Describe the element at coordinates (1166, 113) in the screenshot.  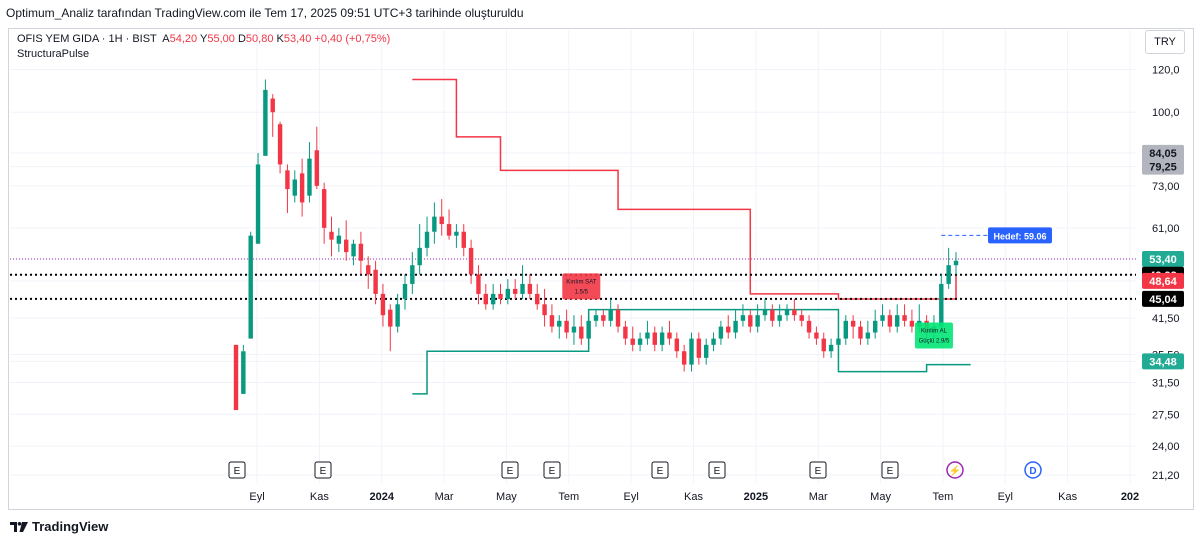
I see `price-tick-label: 100,0` at that location.